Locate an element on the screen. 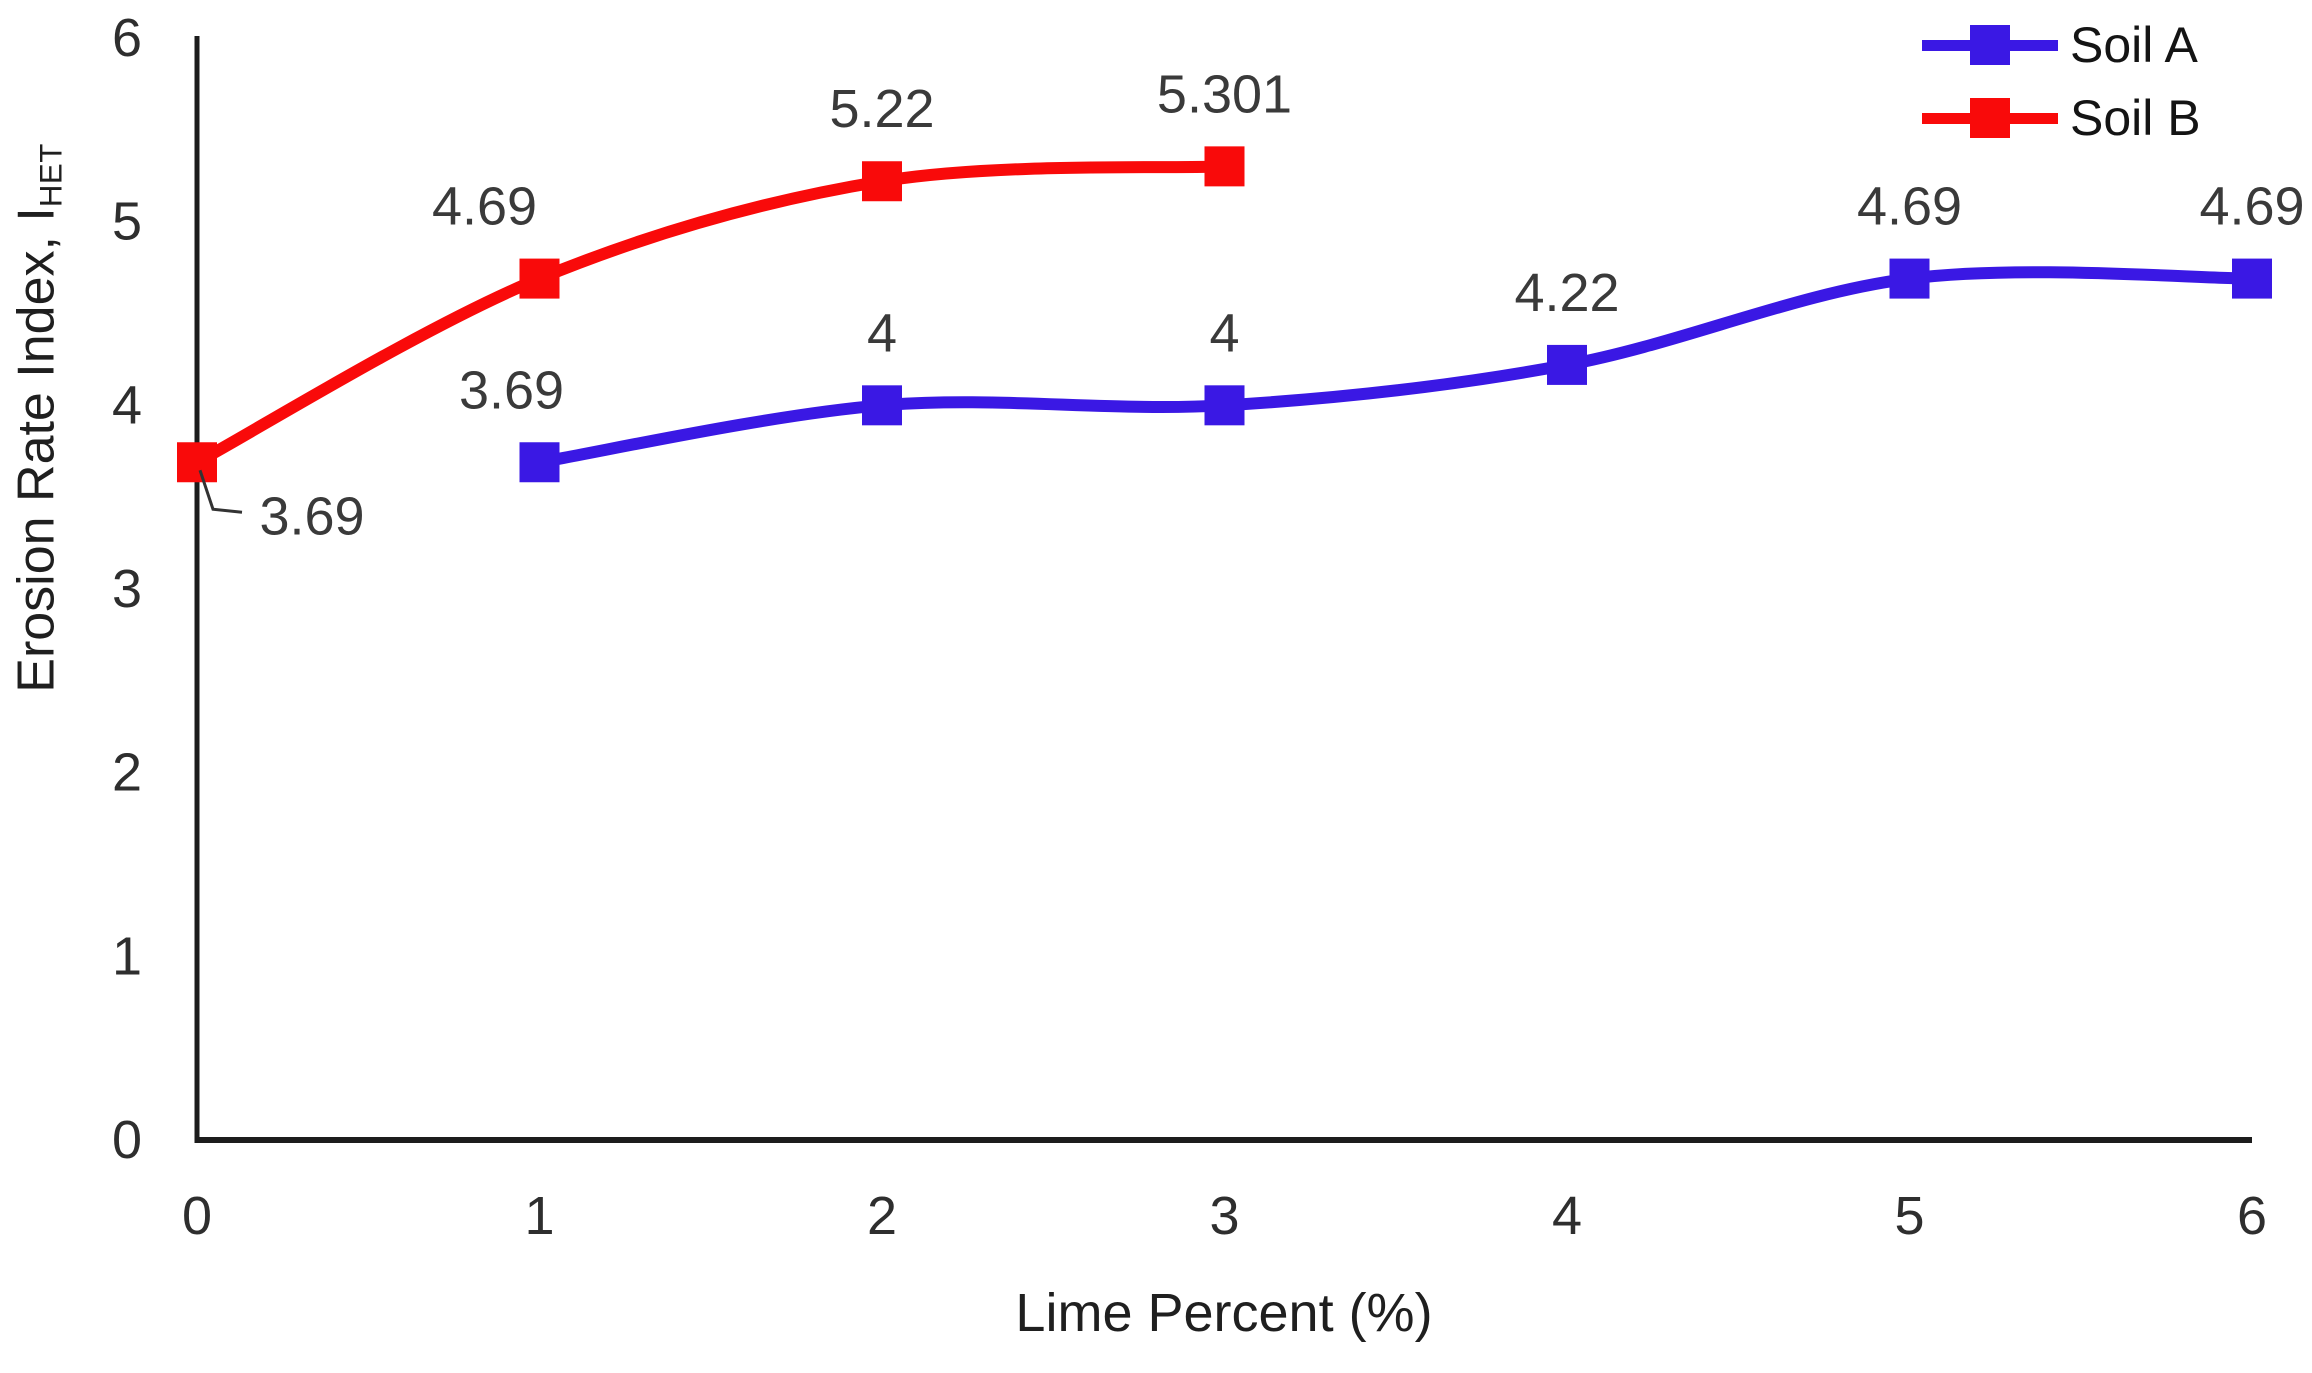 Image resolution: width=2312 pixels, height=1373 pixels. y-axis-title-subscript: HET is located at coordinates (51, 175).